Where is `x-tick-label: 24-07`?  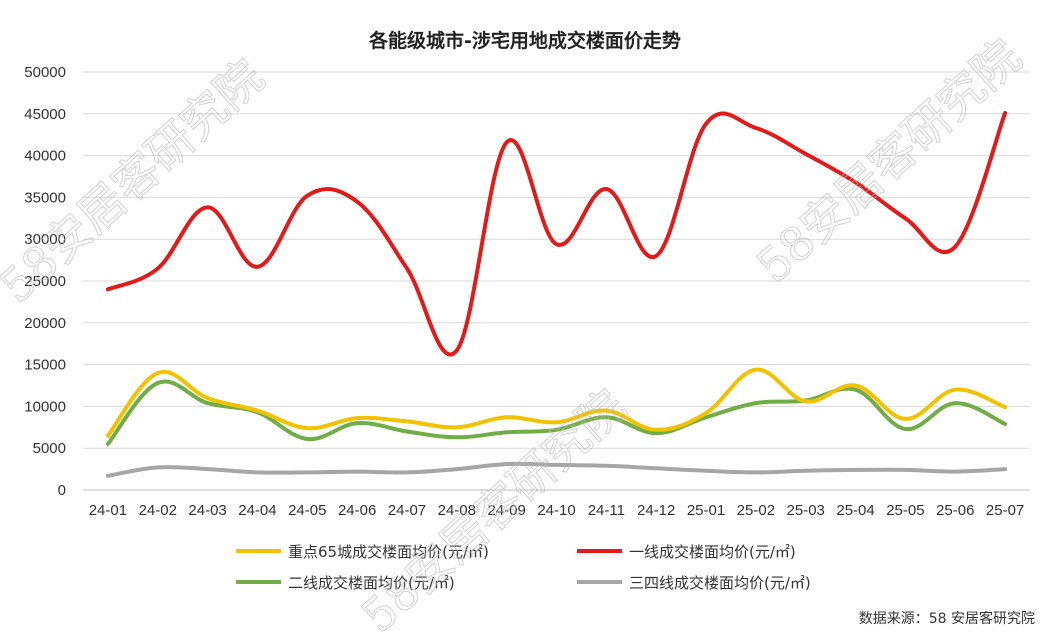 x-tick-label: 24-07 is located at coordinates (407, 510).